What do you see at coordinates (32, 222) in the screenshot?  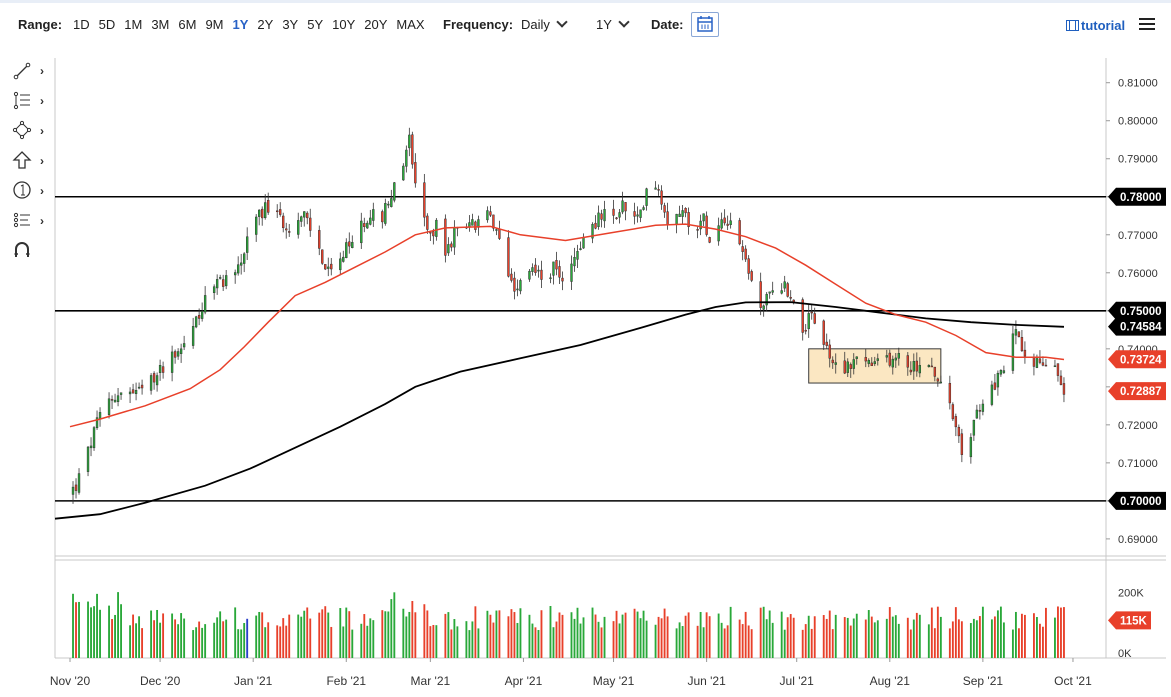 I see `pattern-tool-button: ›` at bounding box center [32, 222].